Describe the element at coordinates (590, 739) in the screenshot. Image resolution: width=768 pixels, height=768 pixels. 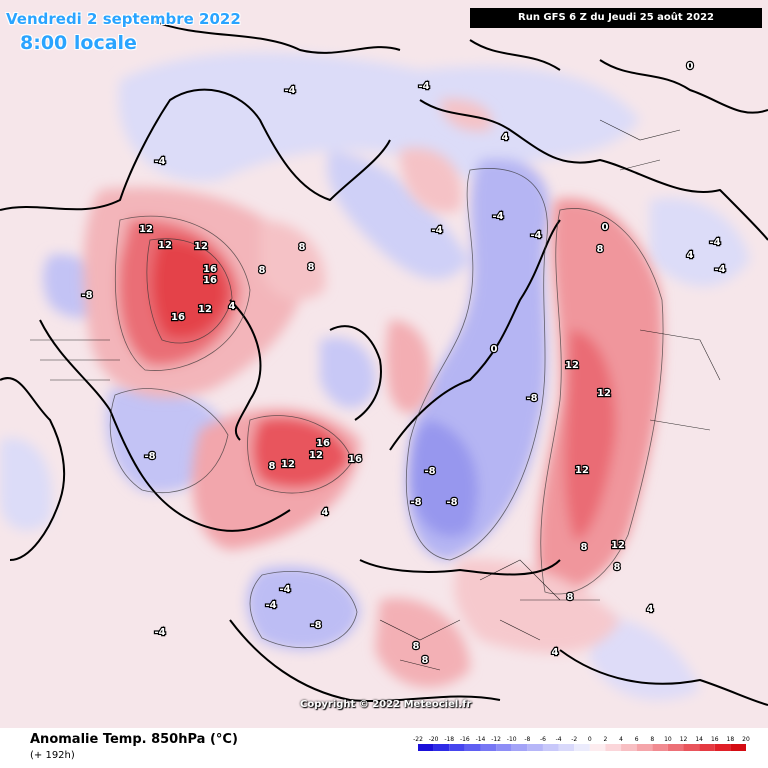
I see `legend-tick-label: 0` at that location.